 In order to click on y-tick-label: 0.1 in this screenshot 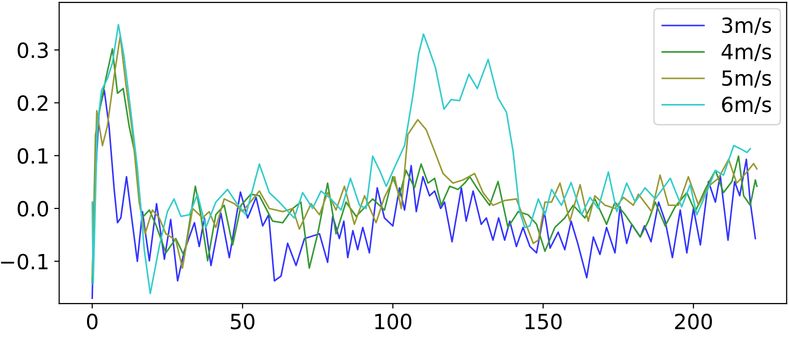, I will do `click(33, 156)`.